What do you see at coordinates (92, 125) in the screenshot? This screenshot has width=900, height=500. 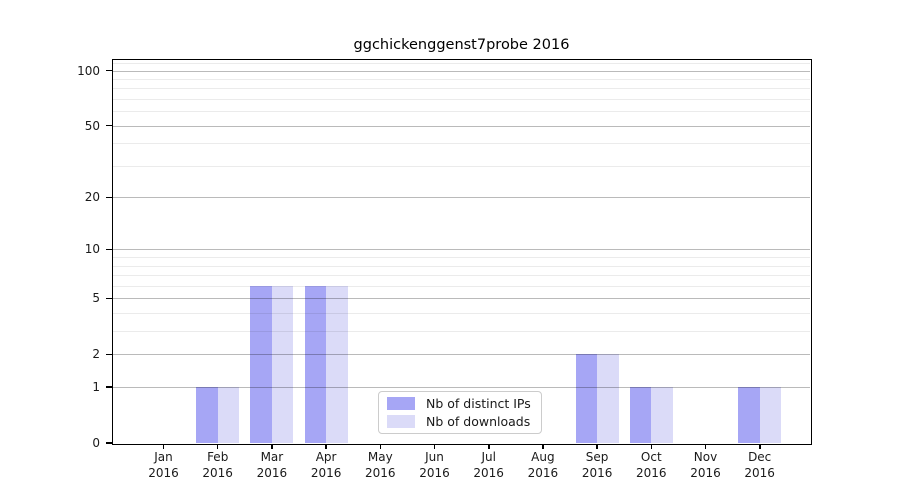 I see `y-tick-label: 50` at bounding box center [92, 125].